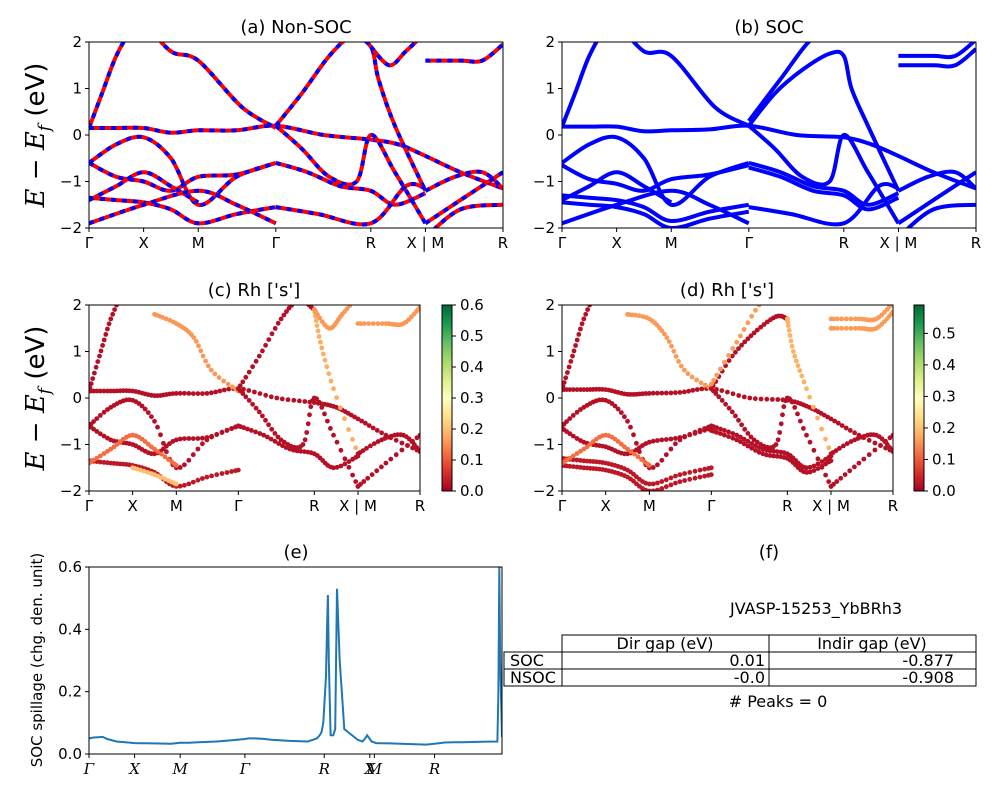 The width and height of the screenshot is (1000, 800). Describe the element at coordinates (38, 399) in the screenshot. I see `y-axis-label-middle: E − Ef (eV)` at that location.